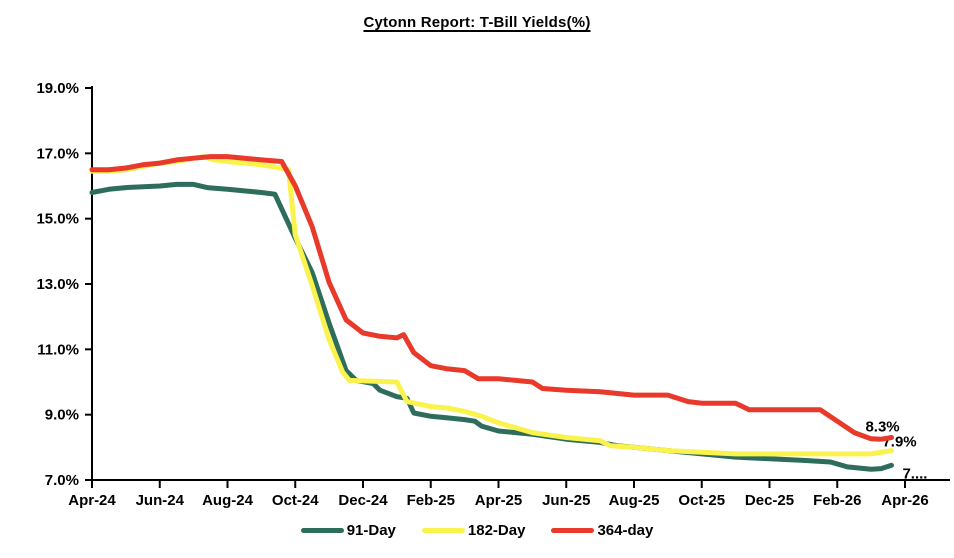 This screenshot has height=558, width=954. I want to click on legend-item-364-day: 364-day, so click(602, 530).